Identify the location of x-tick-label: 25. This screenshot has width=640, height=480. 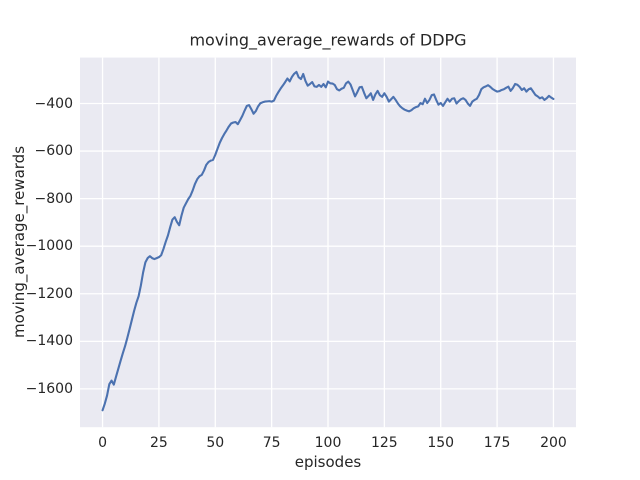
(158, 443).